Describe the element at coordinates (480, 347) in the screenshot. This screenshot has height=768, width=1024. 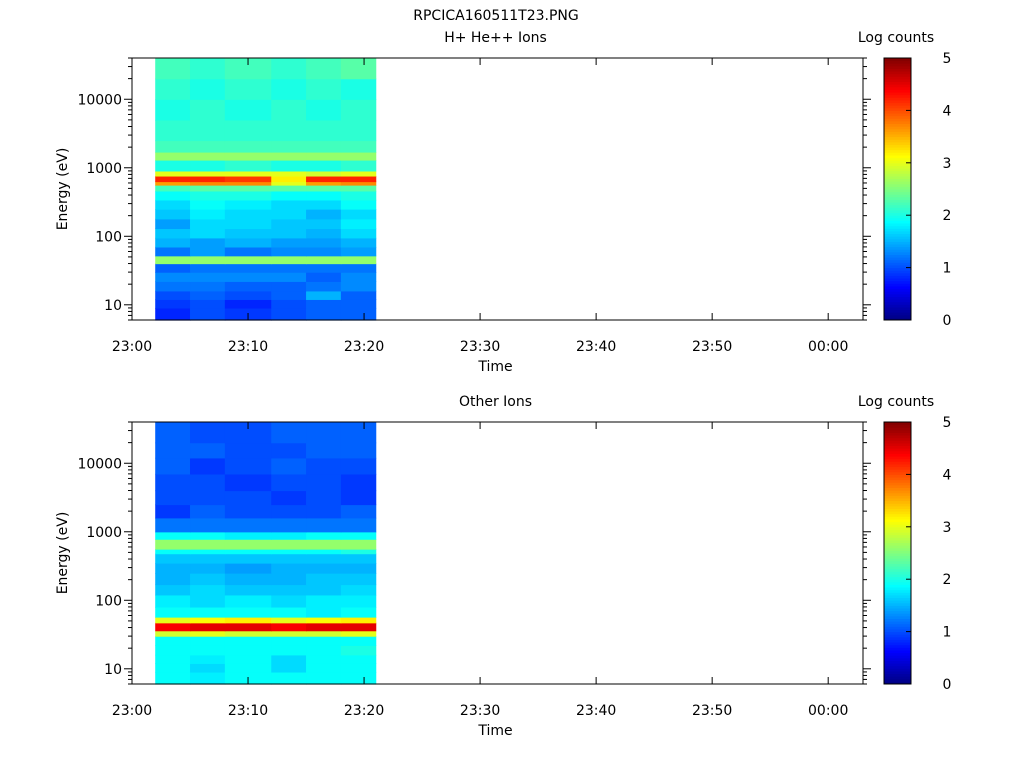
I see `x-tick-label: 23:30` at that location.